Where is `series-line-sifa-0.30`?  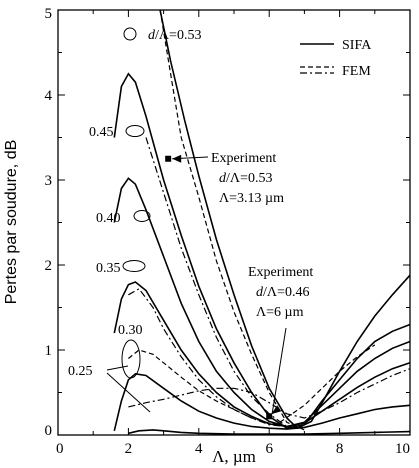 series-line-sifa-0.30 is located at coordinates (262, 401).